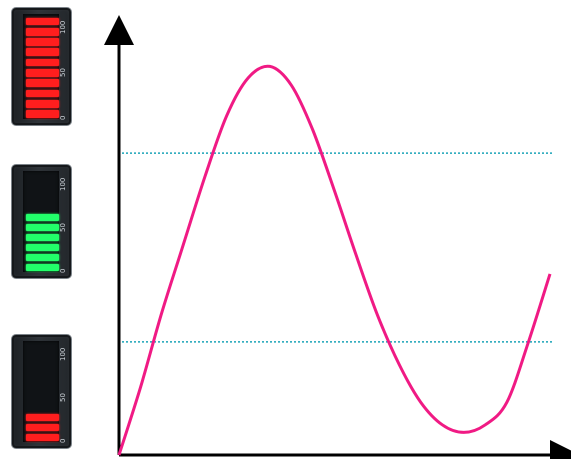 The height and width of the screenshot is (459, 571). What do you see at coordinates (41, 391) in the screenshot?
I see `meter-3: 100 50 0` at bounding box center [41, 391].